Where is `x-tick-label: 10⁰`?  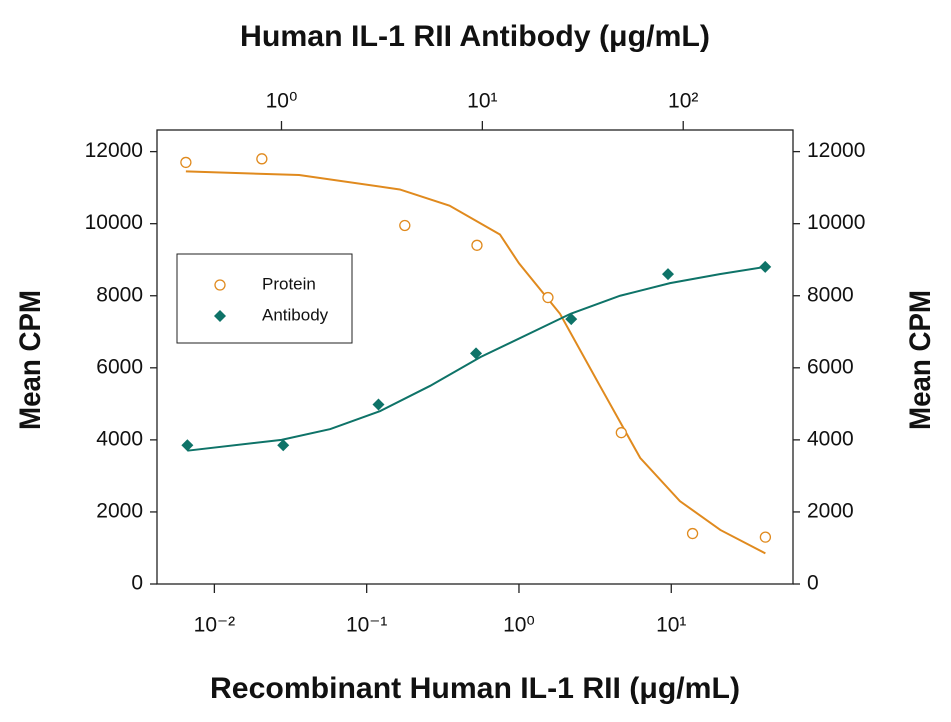
x-tick-label: 10⁰ is located at coordinates (519, 625).